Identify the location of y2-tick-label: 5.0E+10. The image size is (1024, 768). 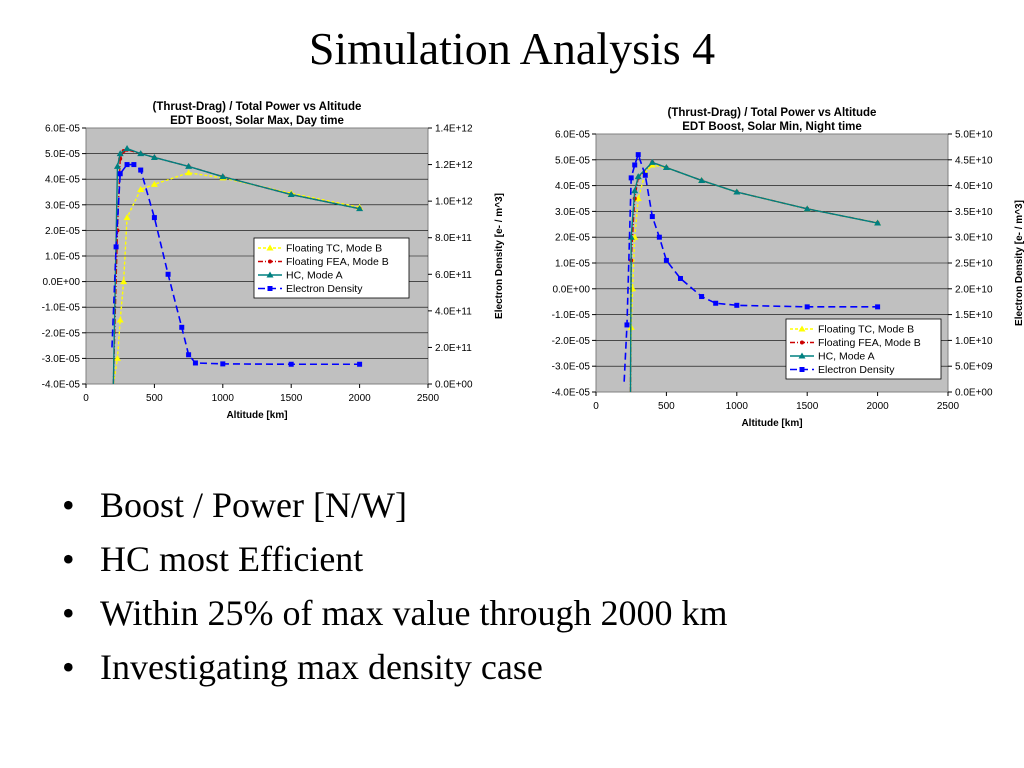
(974, 135).